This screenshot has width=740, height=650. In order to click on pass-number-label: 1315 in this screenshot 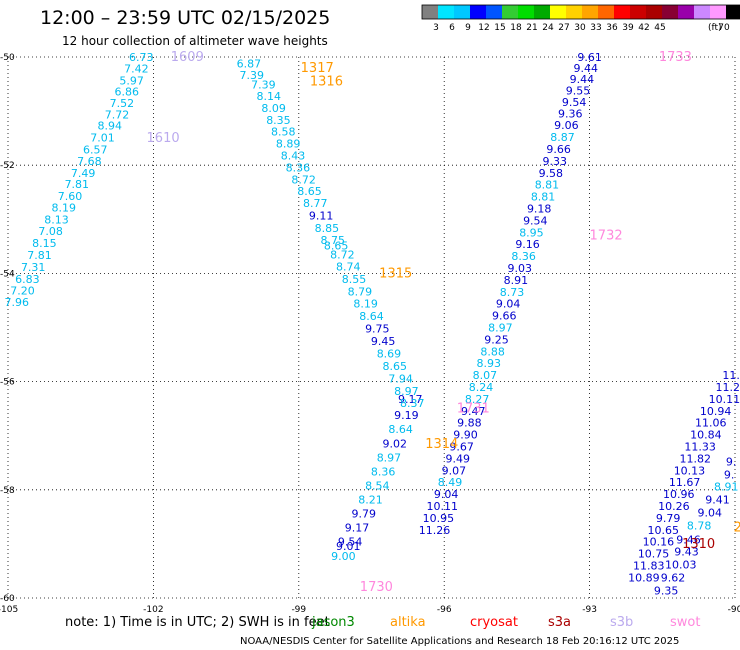, I will do `click(395, 273)`.